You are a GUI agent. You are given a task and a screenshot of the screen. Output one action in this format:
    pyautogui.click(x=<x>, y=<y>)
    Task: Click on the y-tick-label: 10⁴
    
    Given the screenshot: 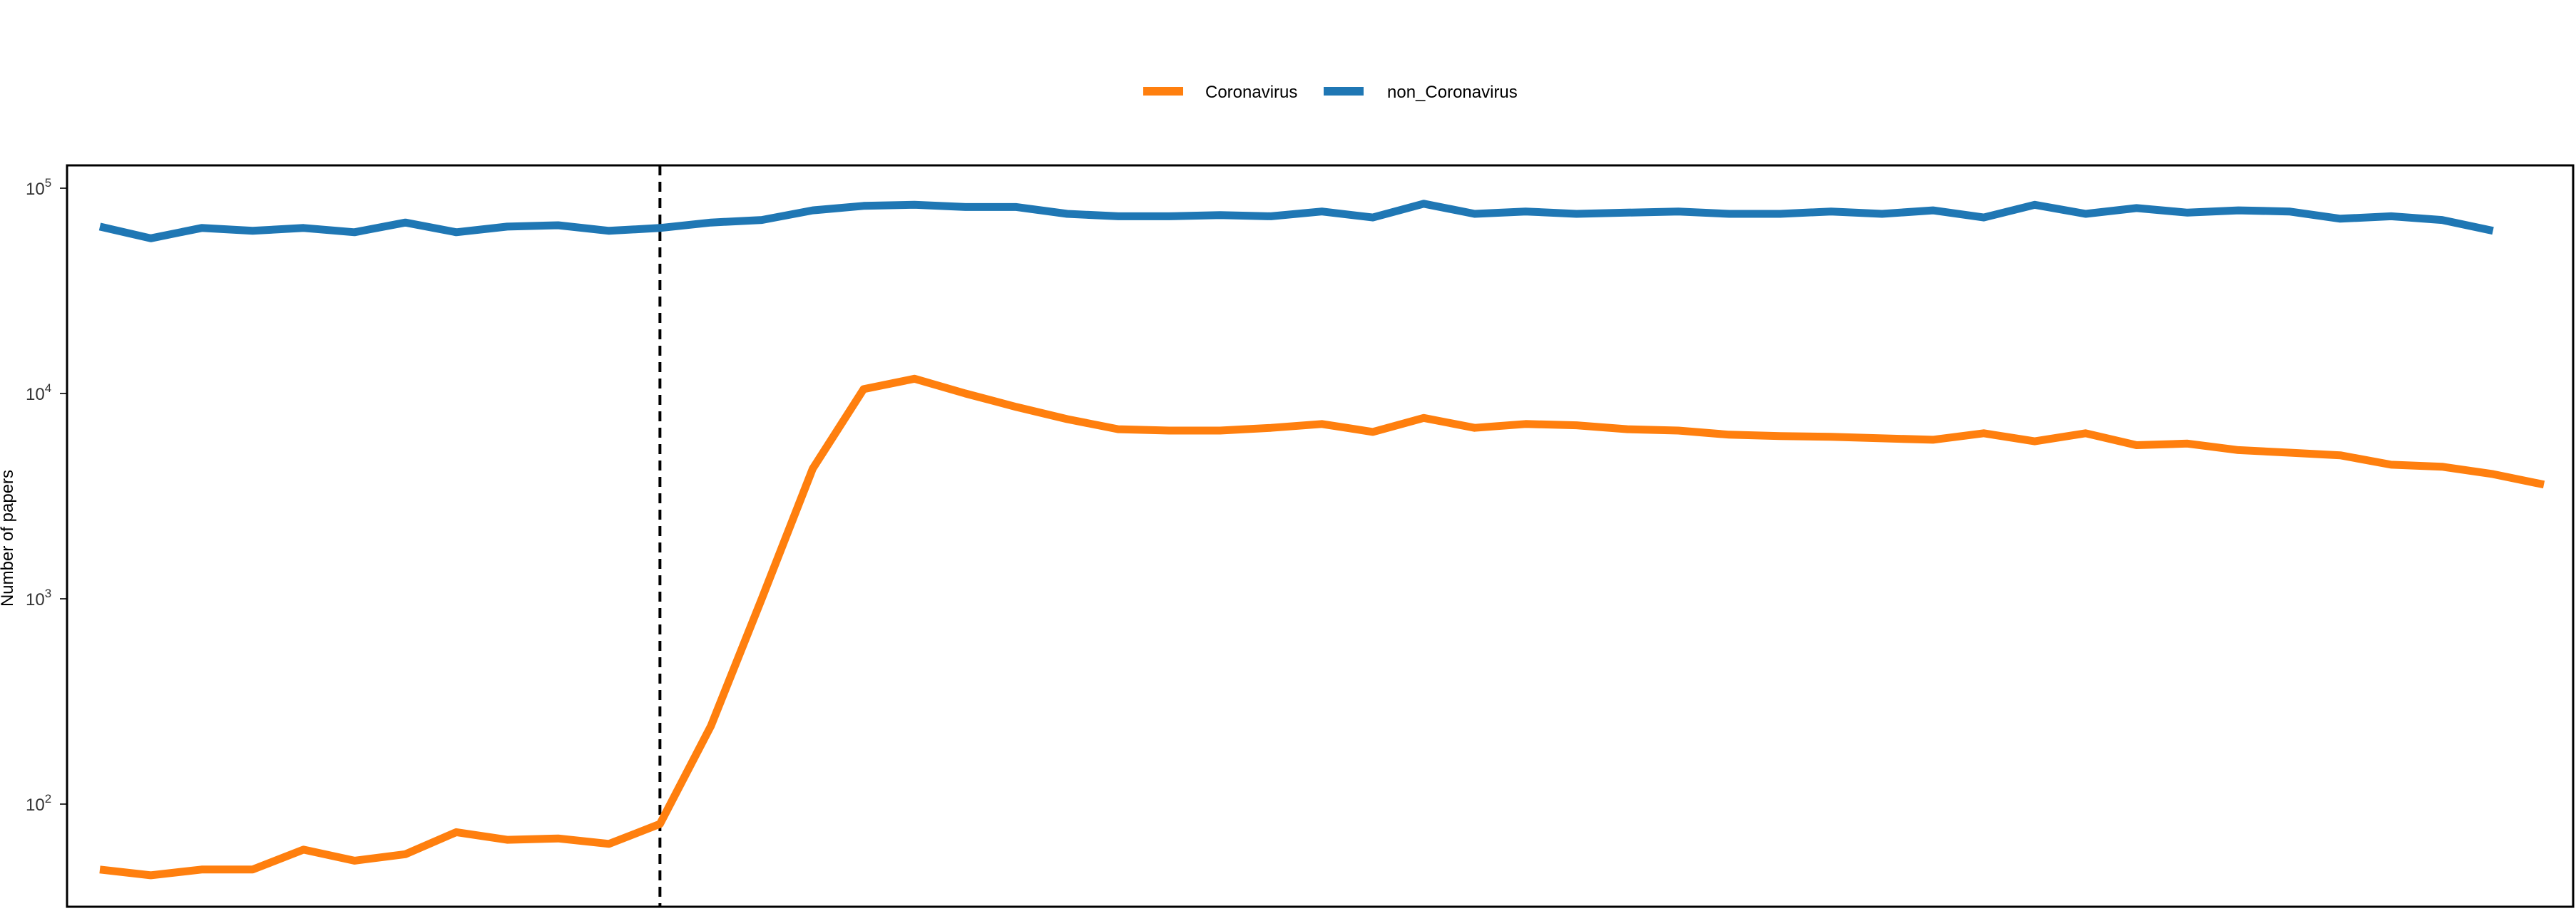 What is the action you would take?
    pyautogui.click(x=38, y=393)
    